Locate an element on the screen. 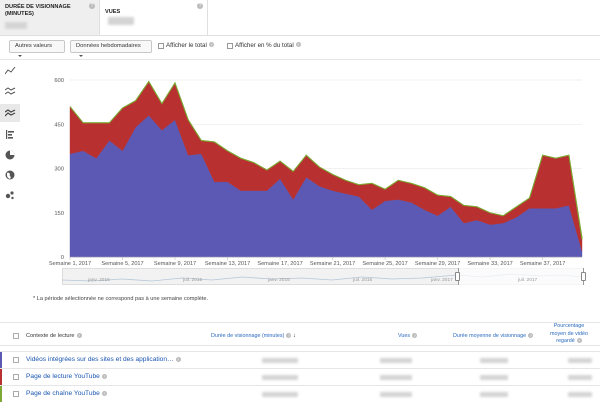 The width and height of the screenshot is (600, 402). row-label: Page de lecture YouTube? is located at coordinates (66, 376).